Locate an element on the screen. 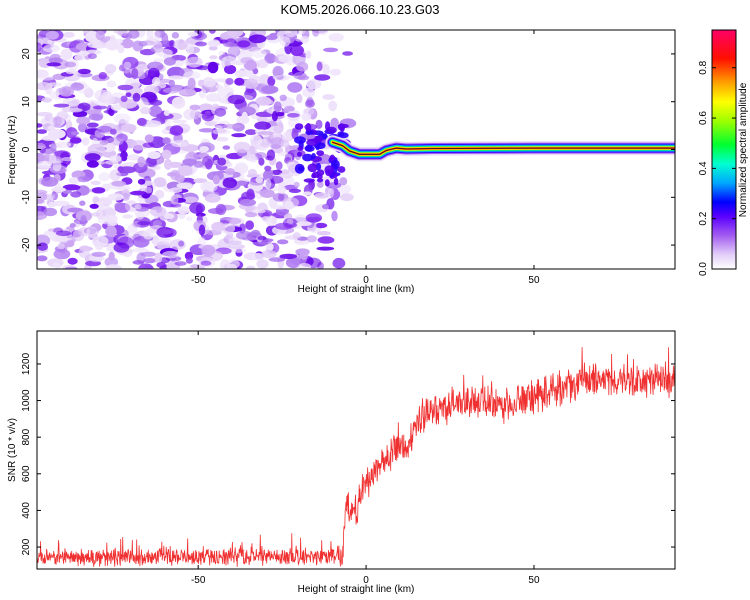 The image size is (750, 600). spectrogram-ridge is located at coordinates (500, 148).